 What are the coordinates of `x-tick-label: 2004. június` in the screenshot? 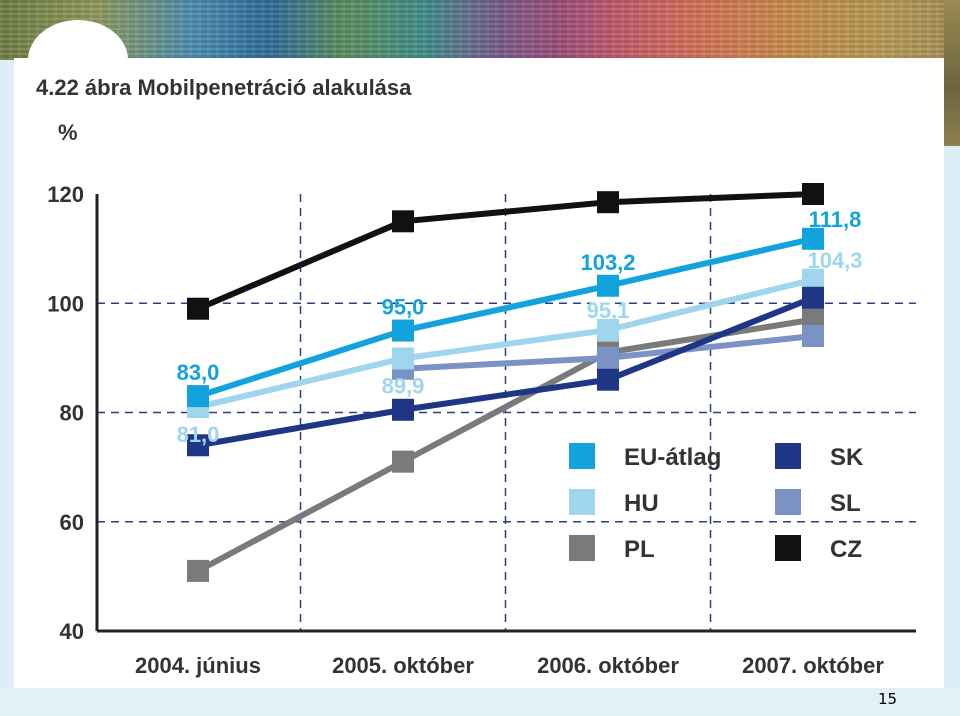 It's located at (198, 665).